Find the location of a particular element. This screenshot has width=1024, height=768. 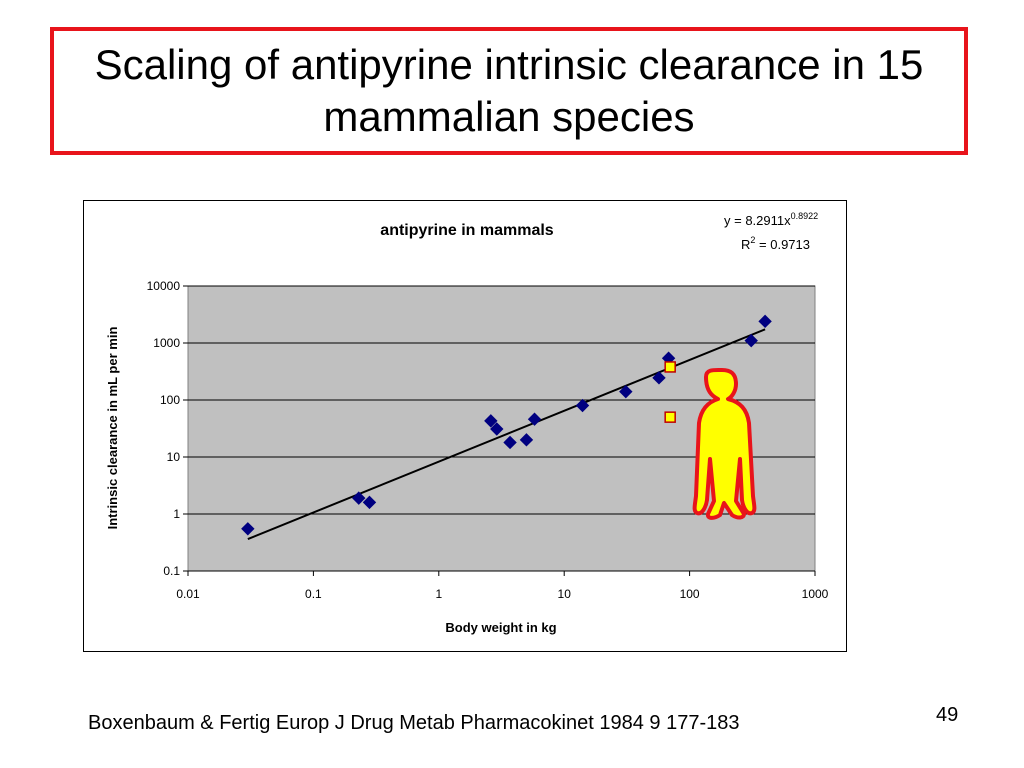

chart-title: antipyrine in mammals is located at coordinates (466, 230).